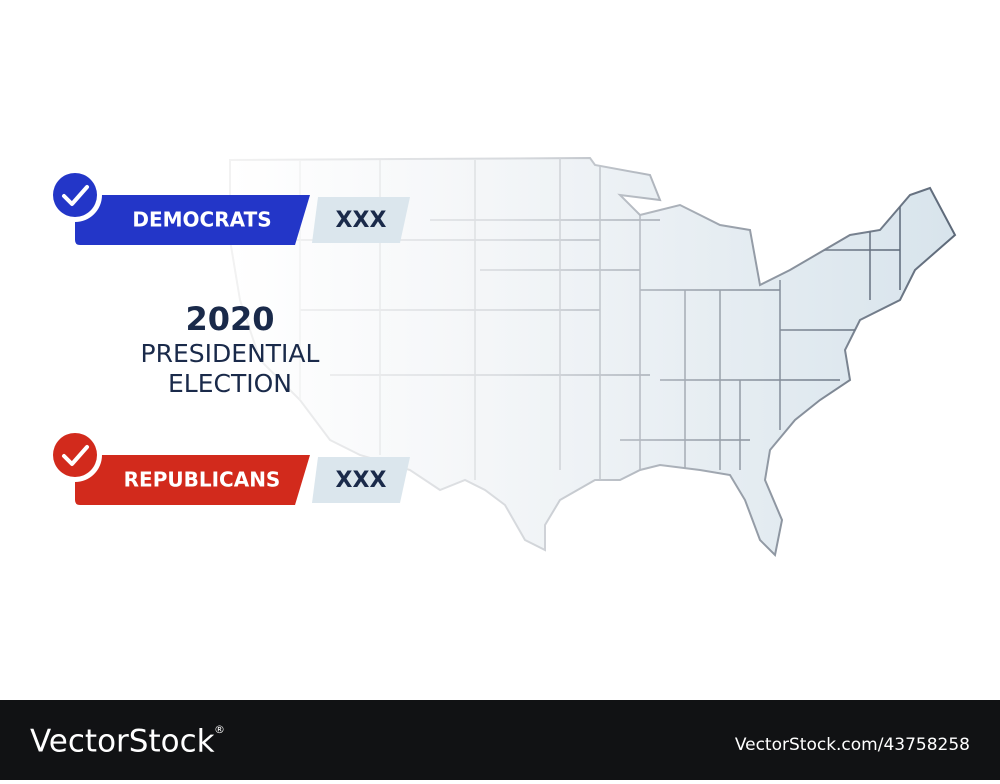  What do you see at coordinates (230, 353) in the screenshot?
I see `title-line: PRESIDENTIAL` at bounding box center [230, 353].